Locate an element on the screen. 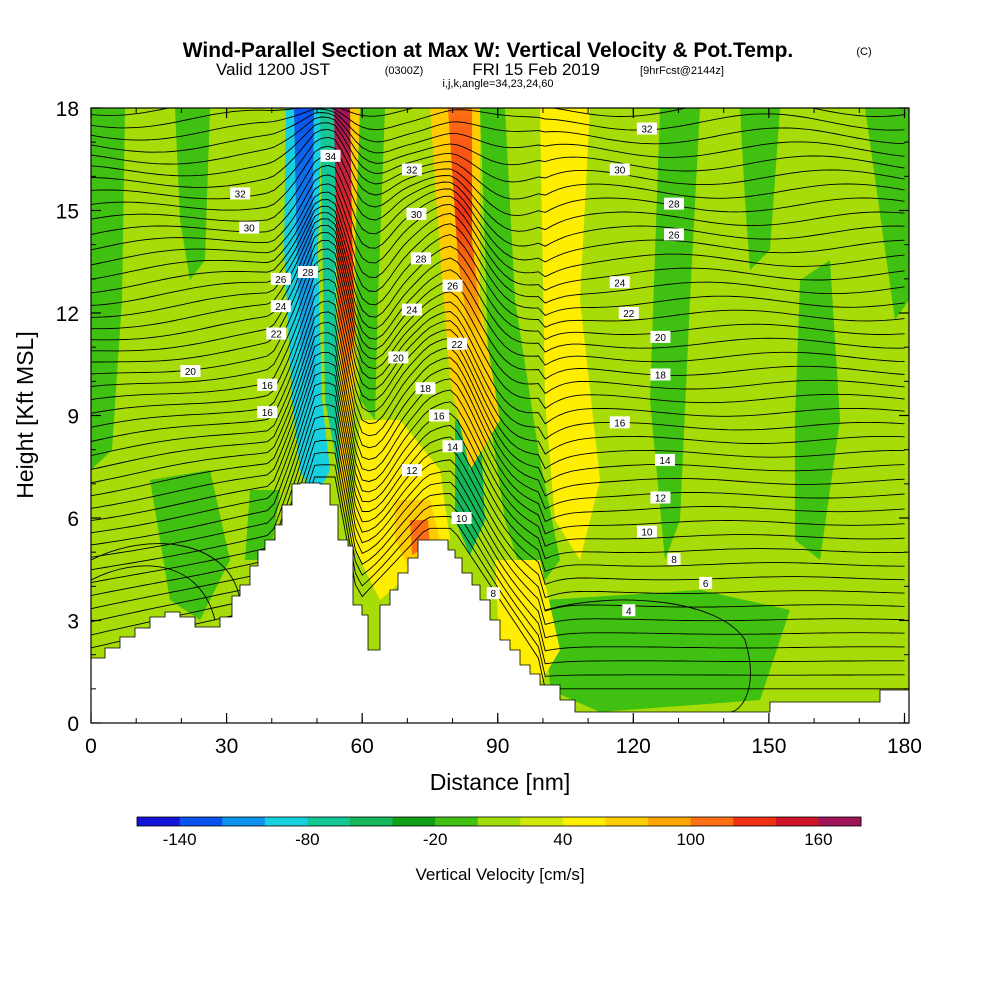 Image resolution: width=1000 pixels, height=1000 pixels. colorbar-label: -20 is located at coordinates (435, 839).